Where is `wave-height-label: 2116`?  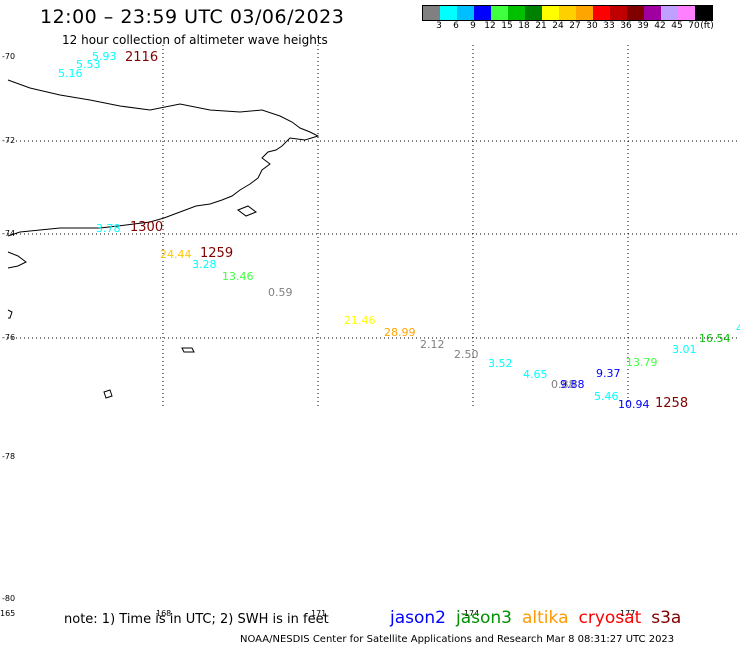
wave-height-label: 2116 is located at coordinates (142, 57).